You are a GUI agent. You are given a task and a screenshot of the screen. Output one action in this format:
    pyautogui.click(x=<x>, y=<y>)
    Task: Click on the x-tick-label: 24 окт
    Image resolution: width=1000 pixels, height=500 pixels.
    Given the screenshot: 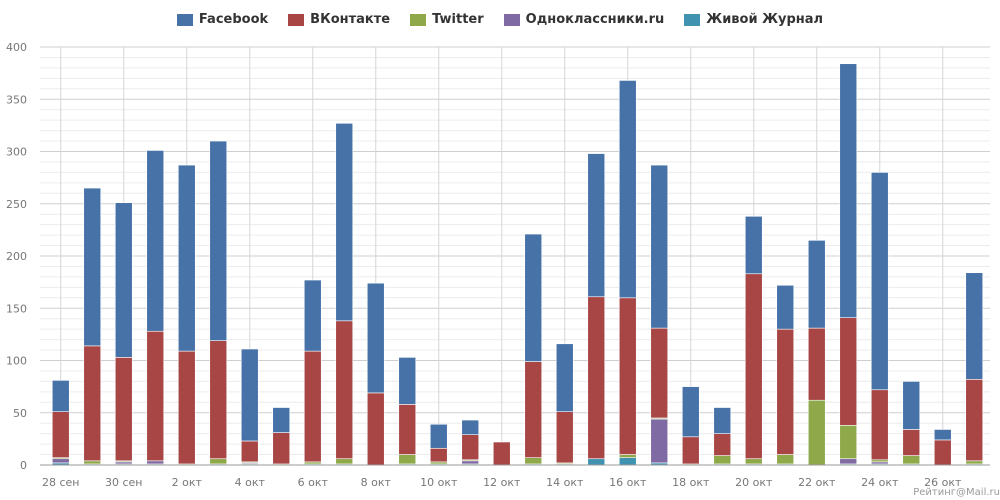 What is the action you would take?
    pyautogui.click(x=880, y=482)
    